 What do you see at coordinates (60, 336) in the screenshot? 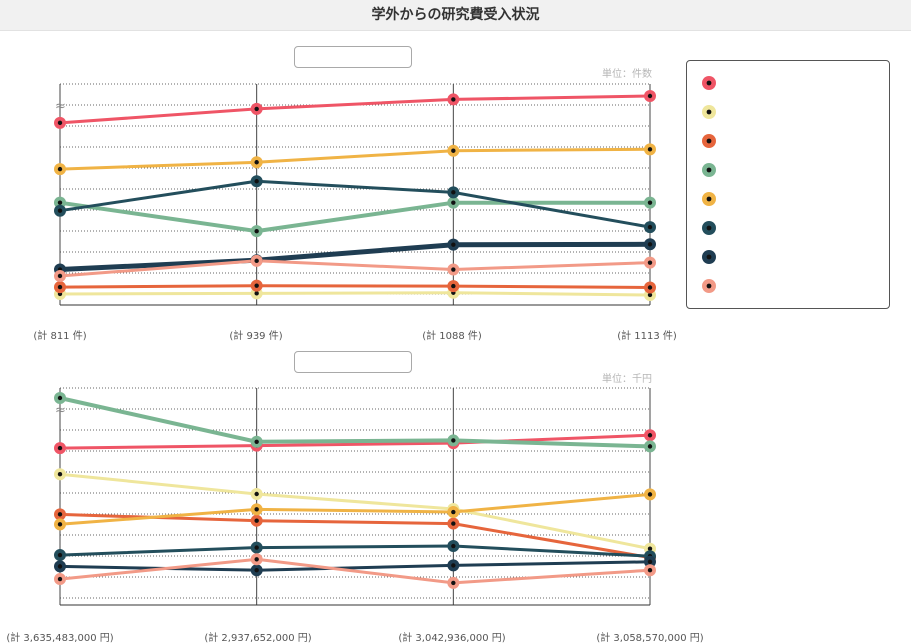
I see `chart1-total-label: (計 811 件)` at bounding box center [60, 336].